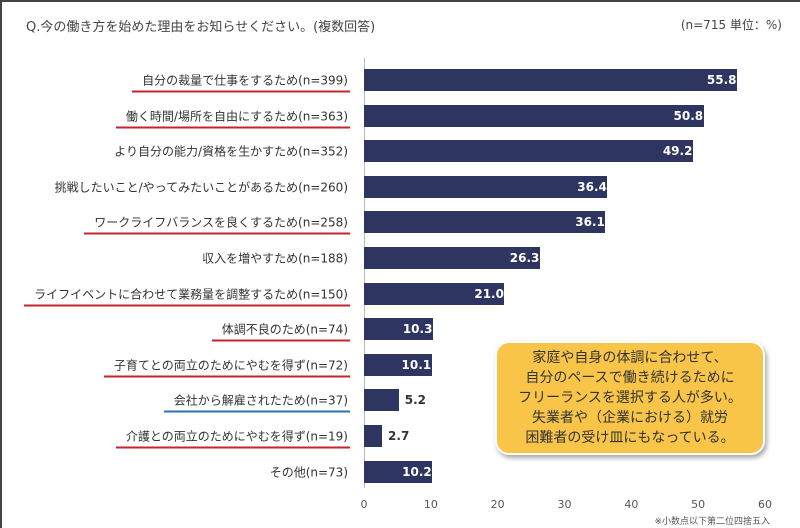  I want to click on category-label-text: より自分の能力/資格を生かすため(n=352), so click(231, 151).